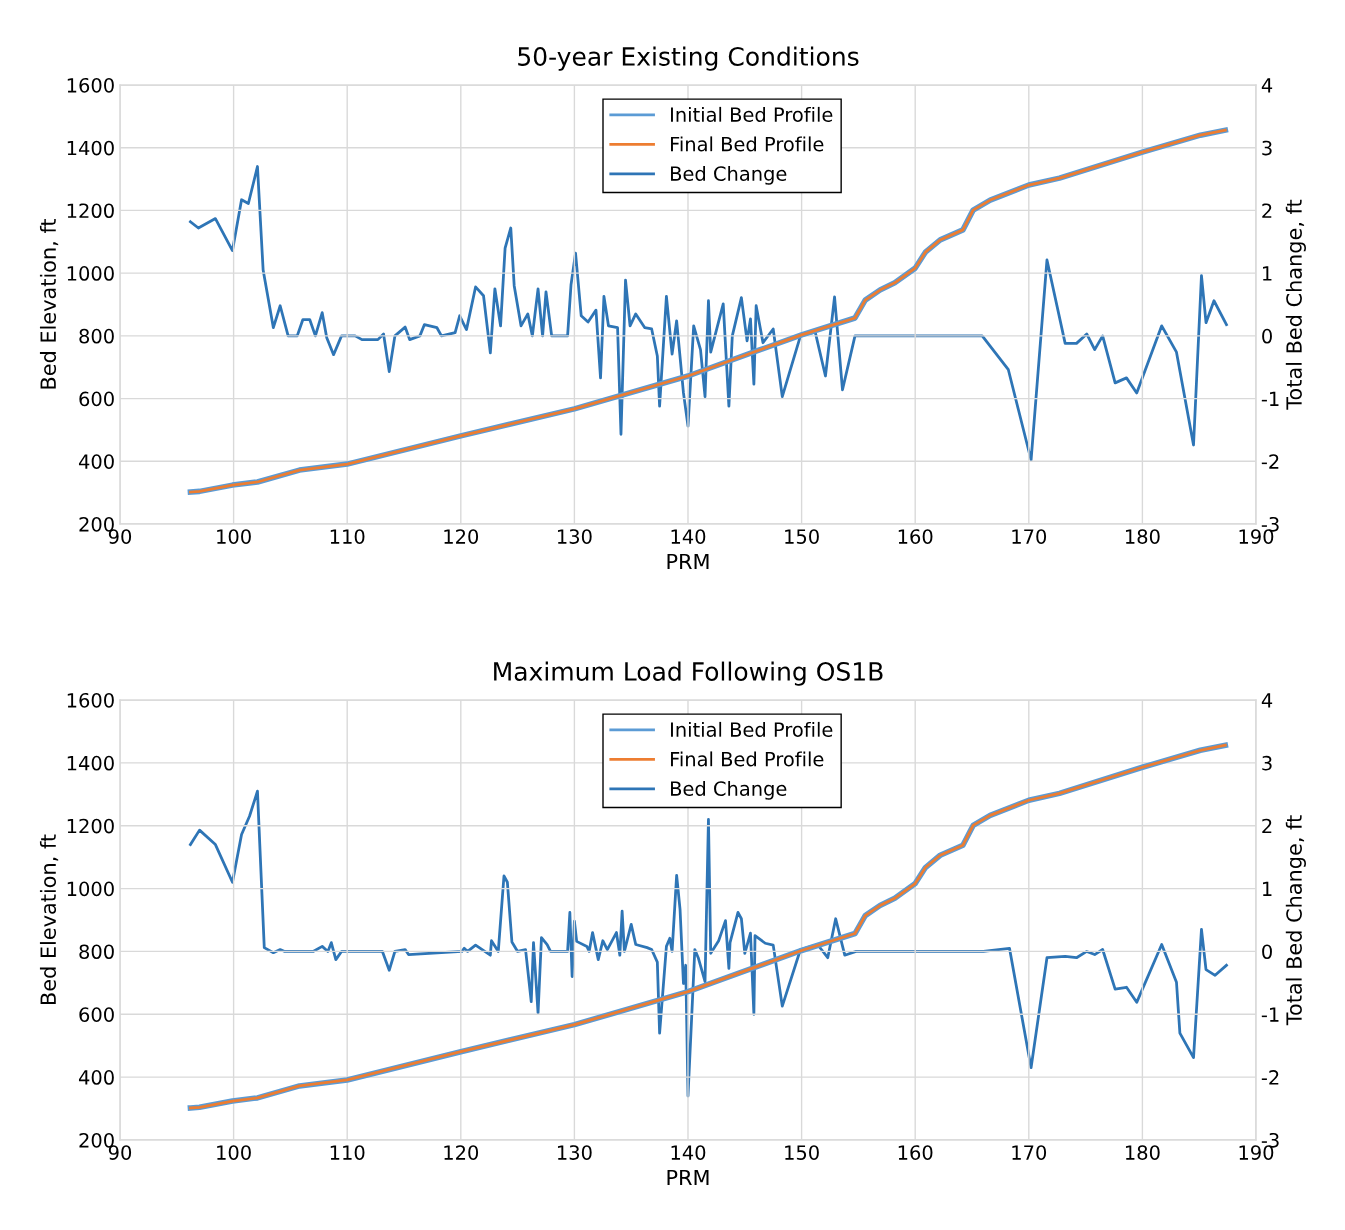 Image resolution: width=1345 pixels, height=1230 pixels. I want to click on chart-title: Maximum Load Following OS1B, so click(688, 673).